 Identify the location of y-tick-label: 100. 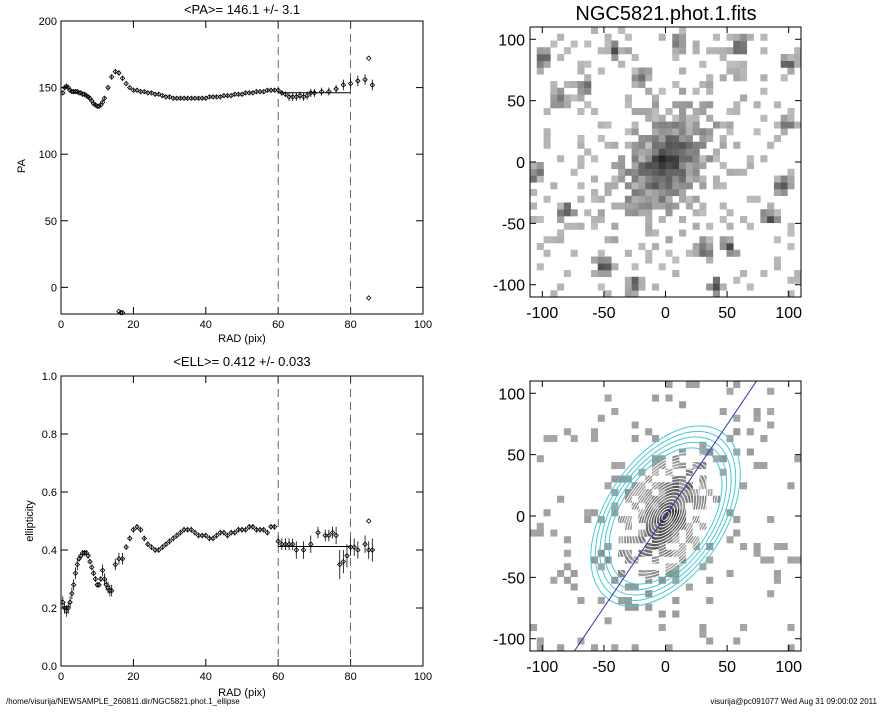
(48, 155).